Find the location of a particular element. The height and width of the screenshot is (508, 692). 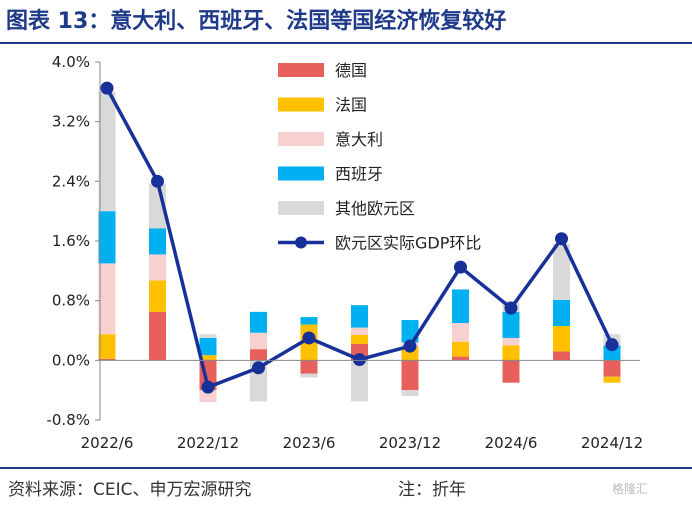

legend-swatch-spain is located at coordinates (301, 173).